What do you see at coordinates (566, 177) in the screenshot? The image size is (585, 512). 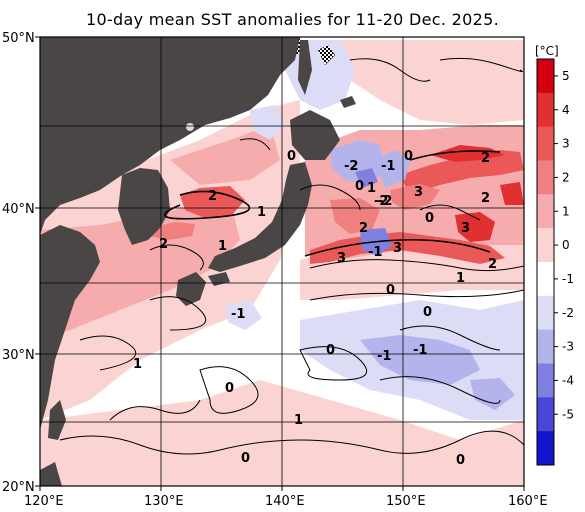 I see `colorbar-label: 2` at bounding box center [566, 177].